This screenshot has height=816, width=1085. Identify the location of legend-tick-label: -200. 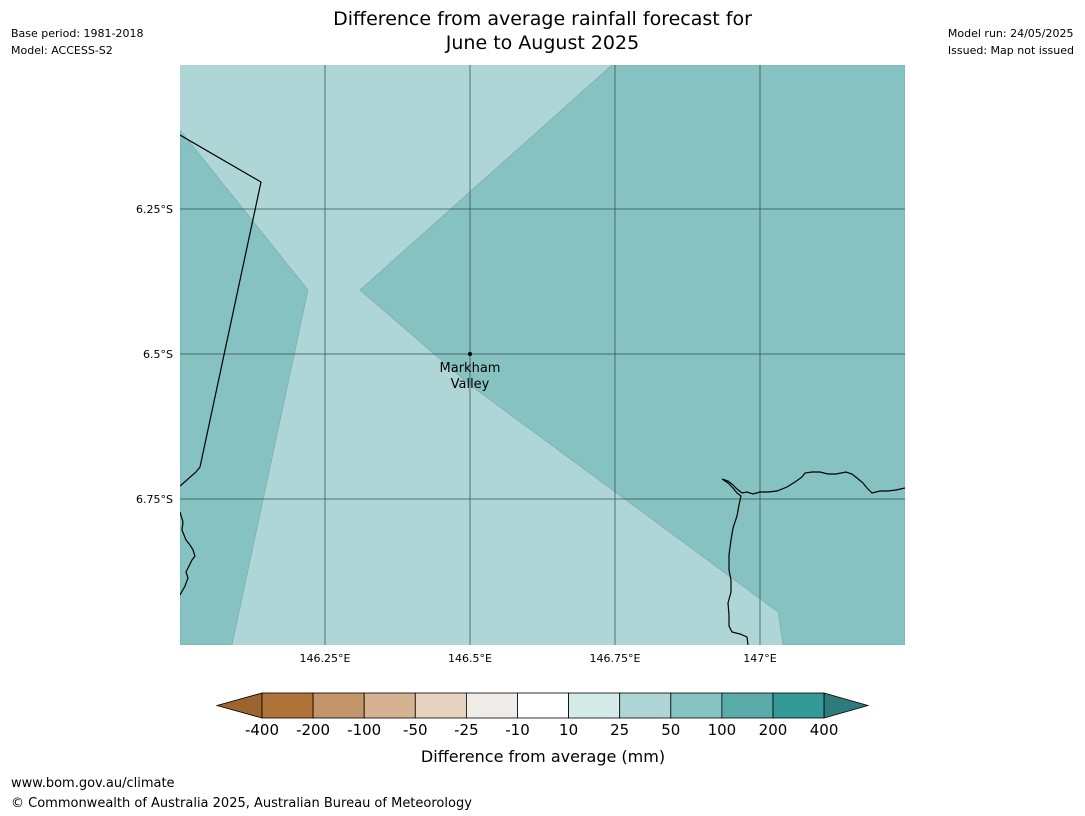
(313, 730).